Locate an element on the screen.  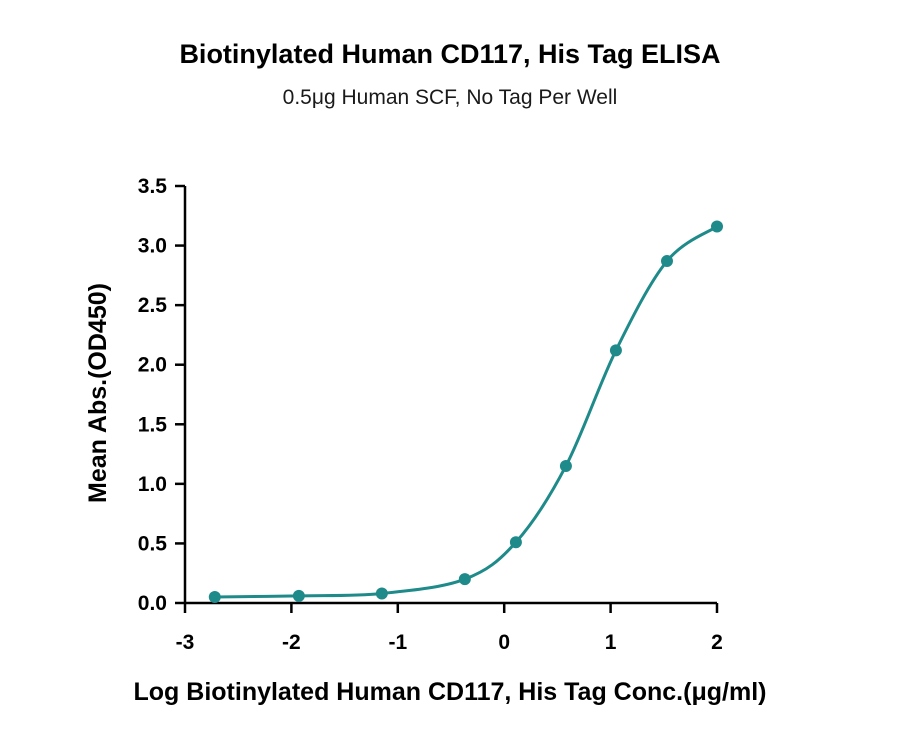
x-axis-ticks: -3 -2 -1 0 1 2 is located at coordinates (449, 628).